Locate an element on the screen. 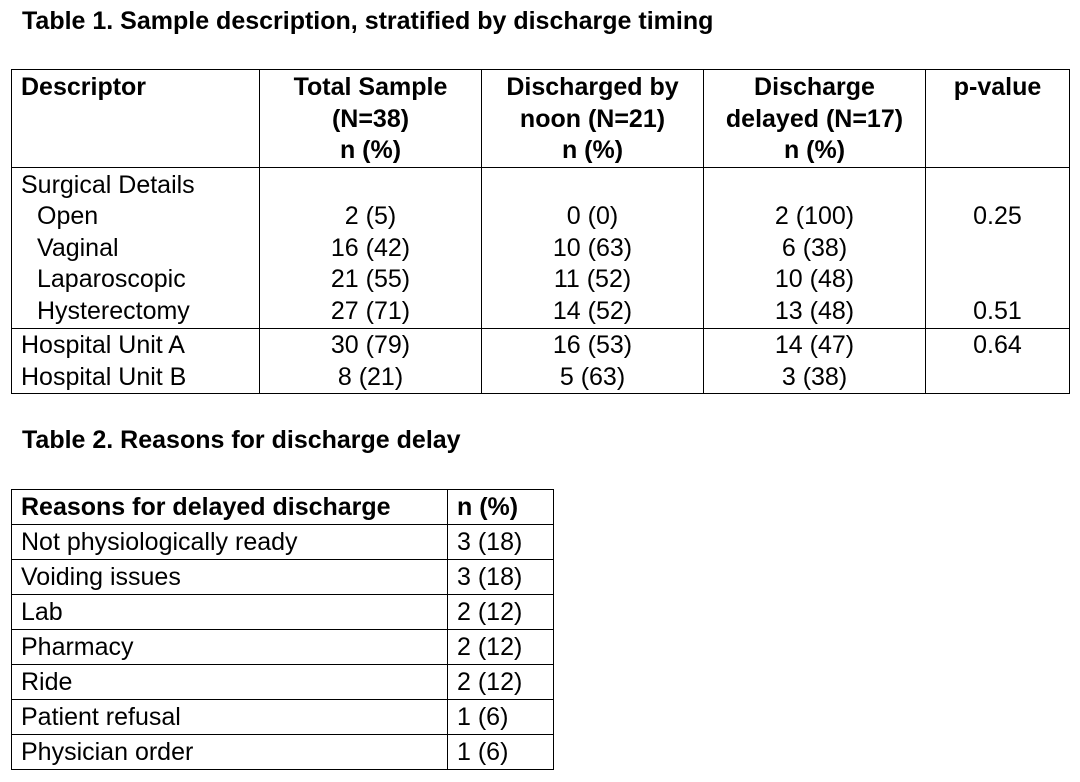  table2-title: Table 2. Reasons for discharge delay is located at coordinates (241, 440).